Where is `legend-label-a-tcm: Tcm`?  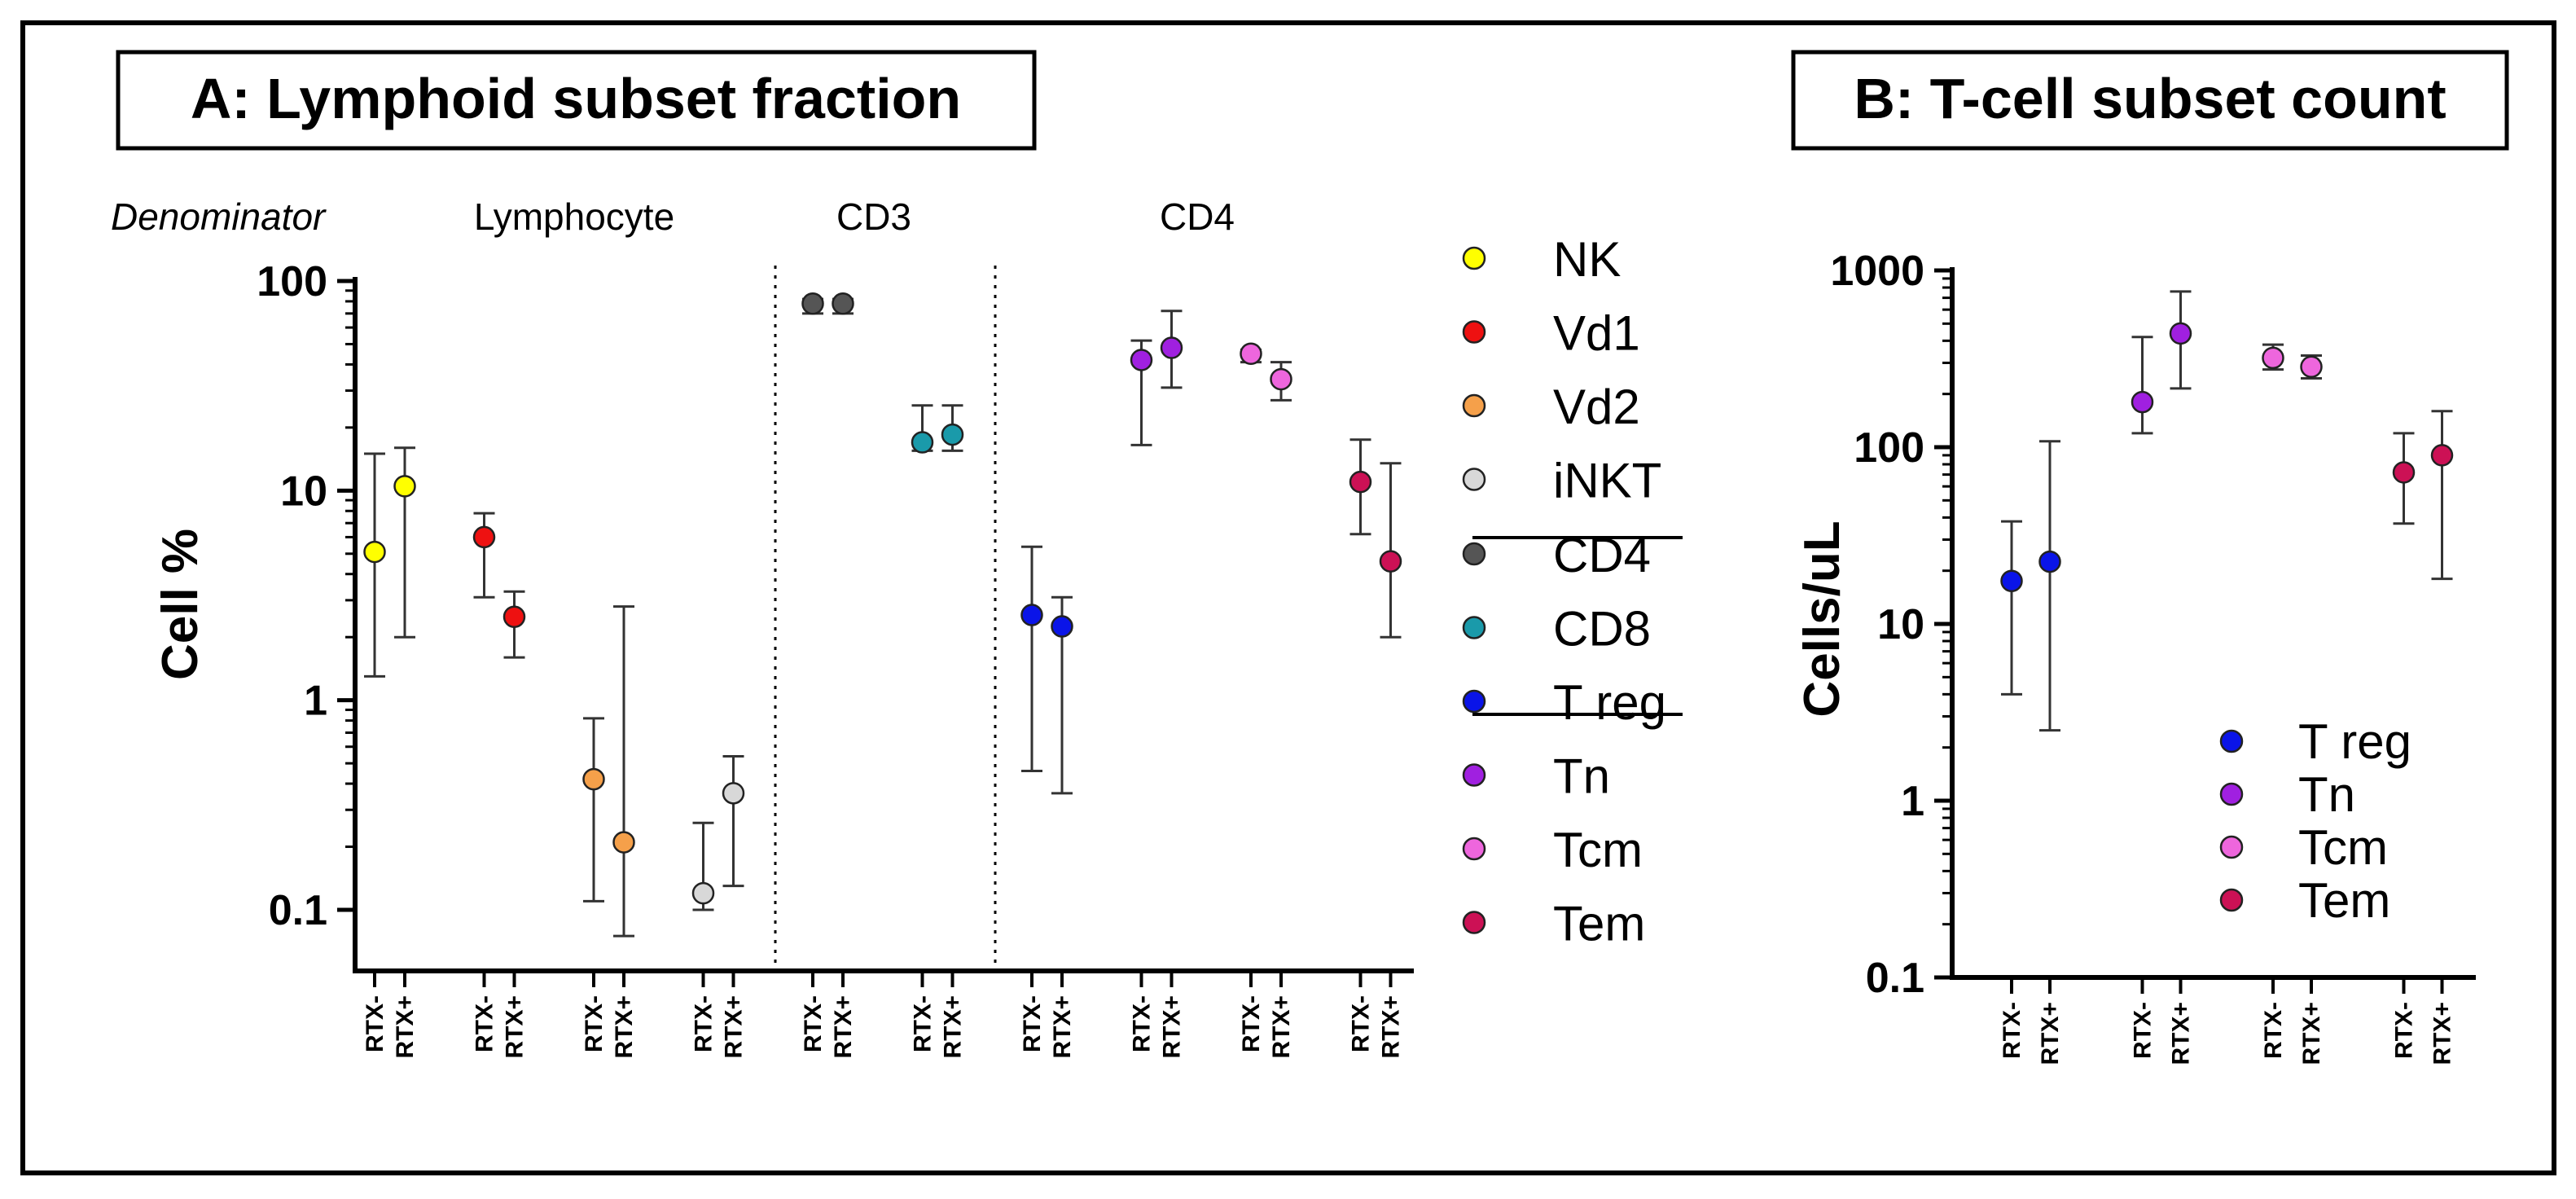
legend-label-a-tcm: Tcm is located at coordinates (1598, 850).